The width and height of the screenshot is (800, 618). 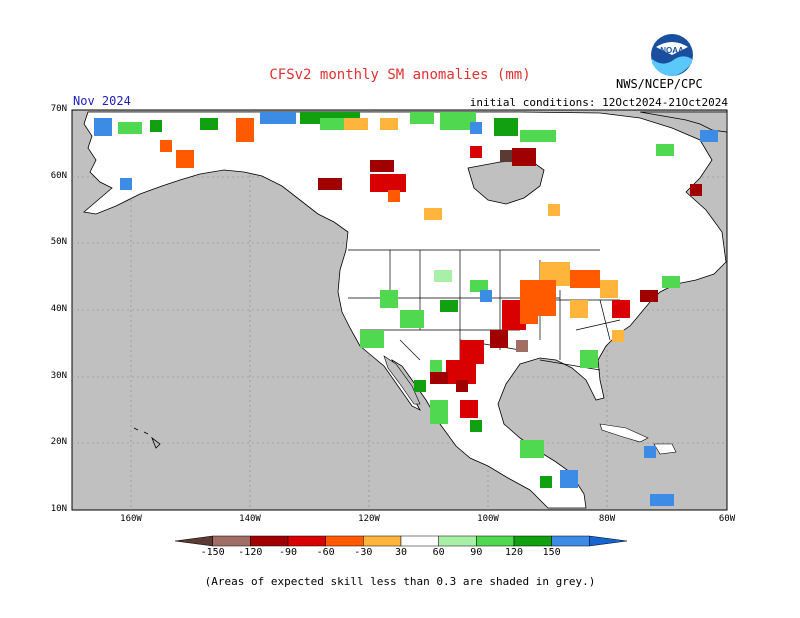 I want to click on colorbar-label: 30, so click(x=401, y=552).